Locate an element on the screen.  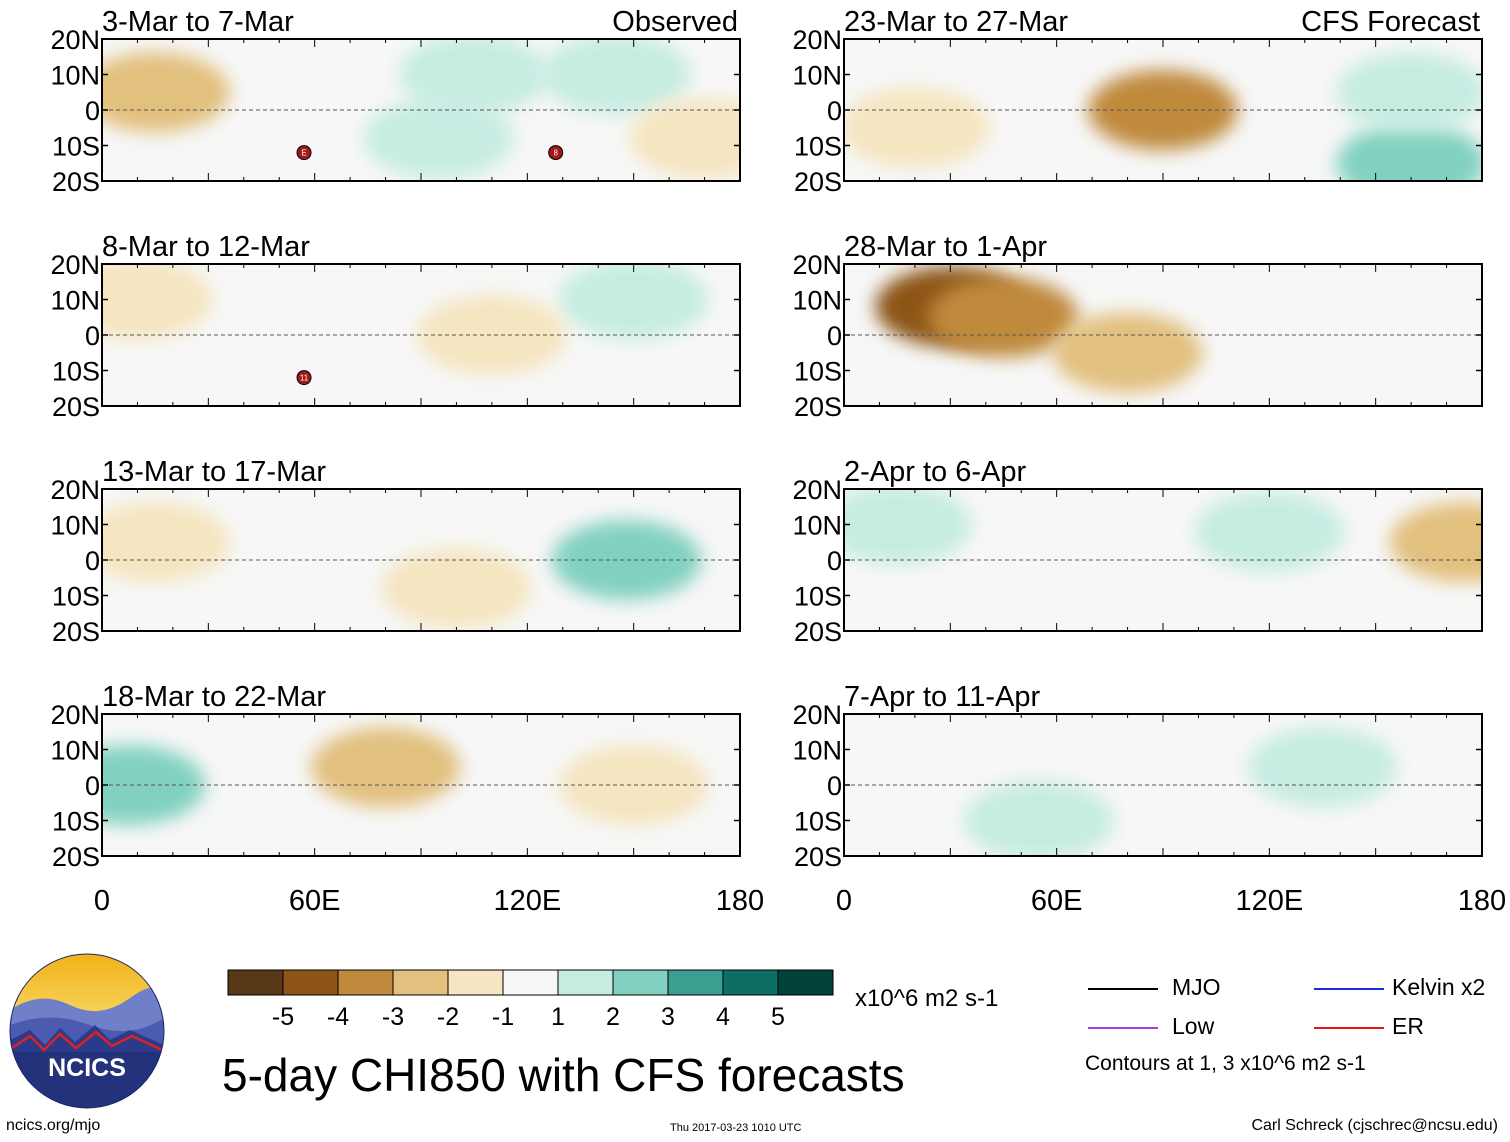
colorbar-tick-label: 4 is located at coordinates (723, 1017).